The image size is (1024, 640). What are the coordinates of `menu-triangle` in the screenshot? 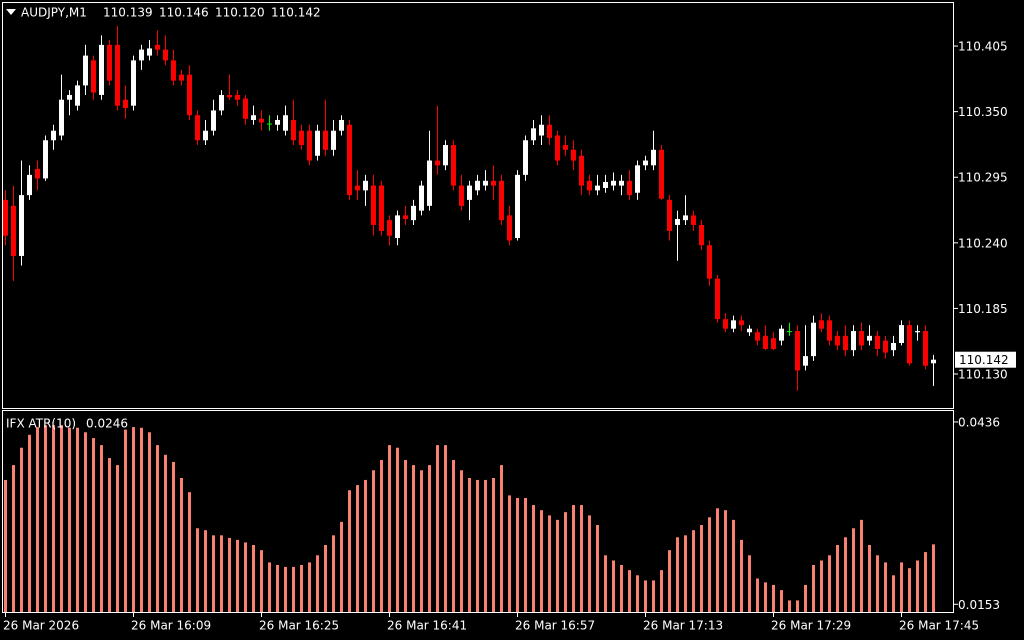 It's located at (11, 12).